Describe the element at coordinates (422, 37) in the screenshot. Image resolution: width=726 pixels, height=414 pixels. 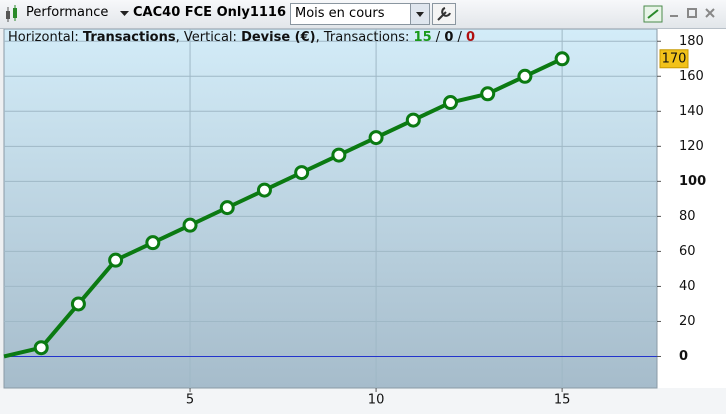
I see `win-count: 15` at that location.